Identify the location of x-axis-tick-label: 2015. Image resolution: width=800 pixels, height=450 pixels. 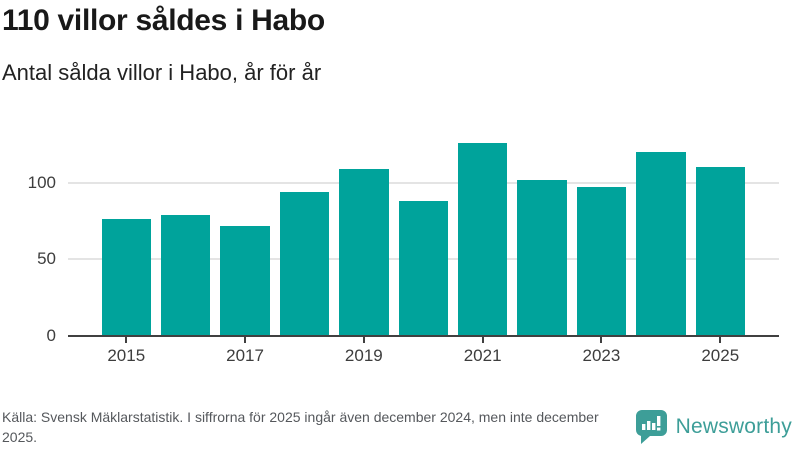
(126, 355).